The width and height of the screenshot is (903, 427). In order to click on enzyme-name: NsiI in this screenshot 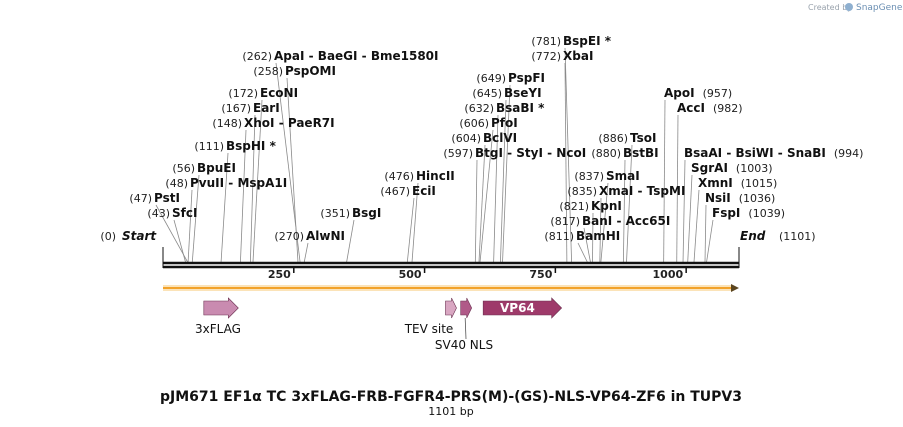, I will do `click(718, 198)`.